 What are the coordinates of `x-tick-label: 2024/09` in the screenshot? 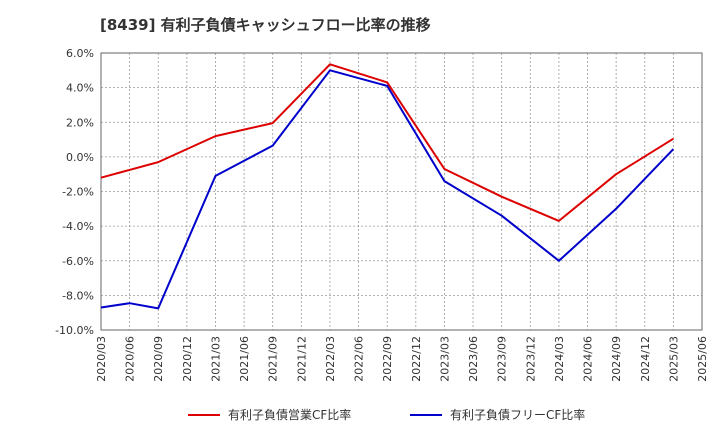 It's located at (616, 359).